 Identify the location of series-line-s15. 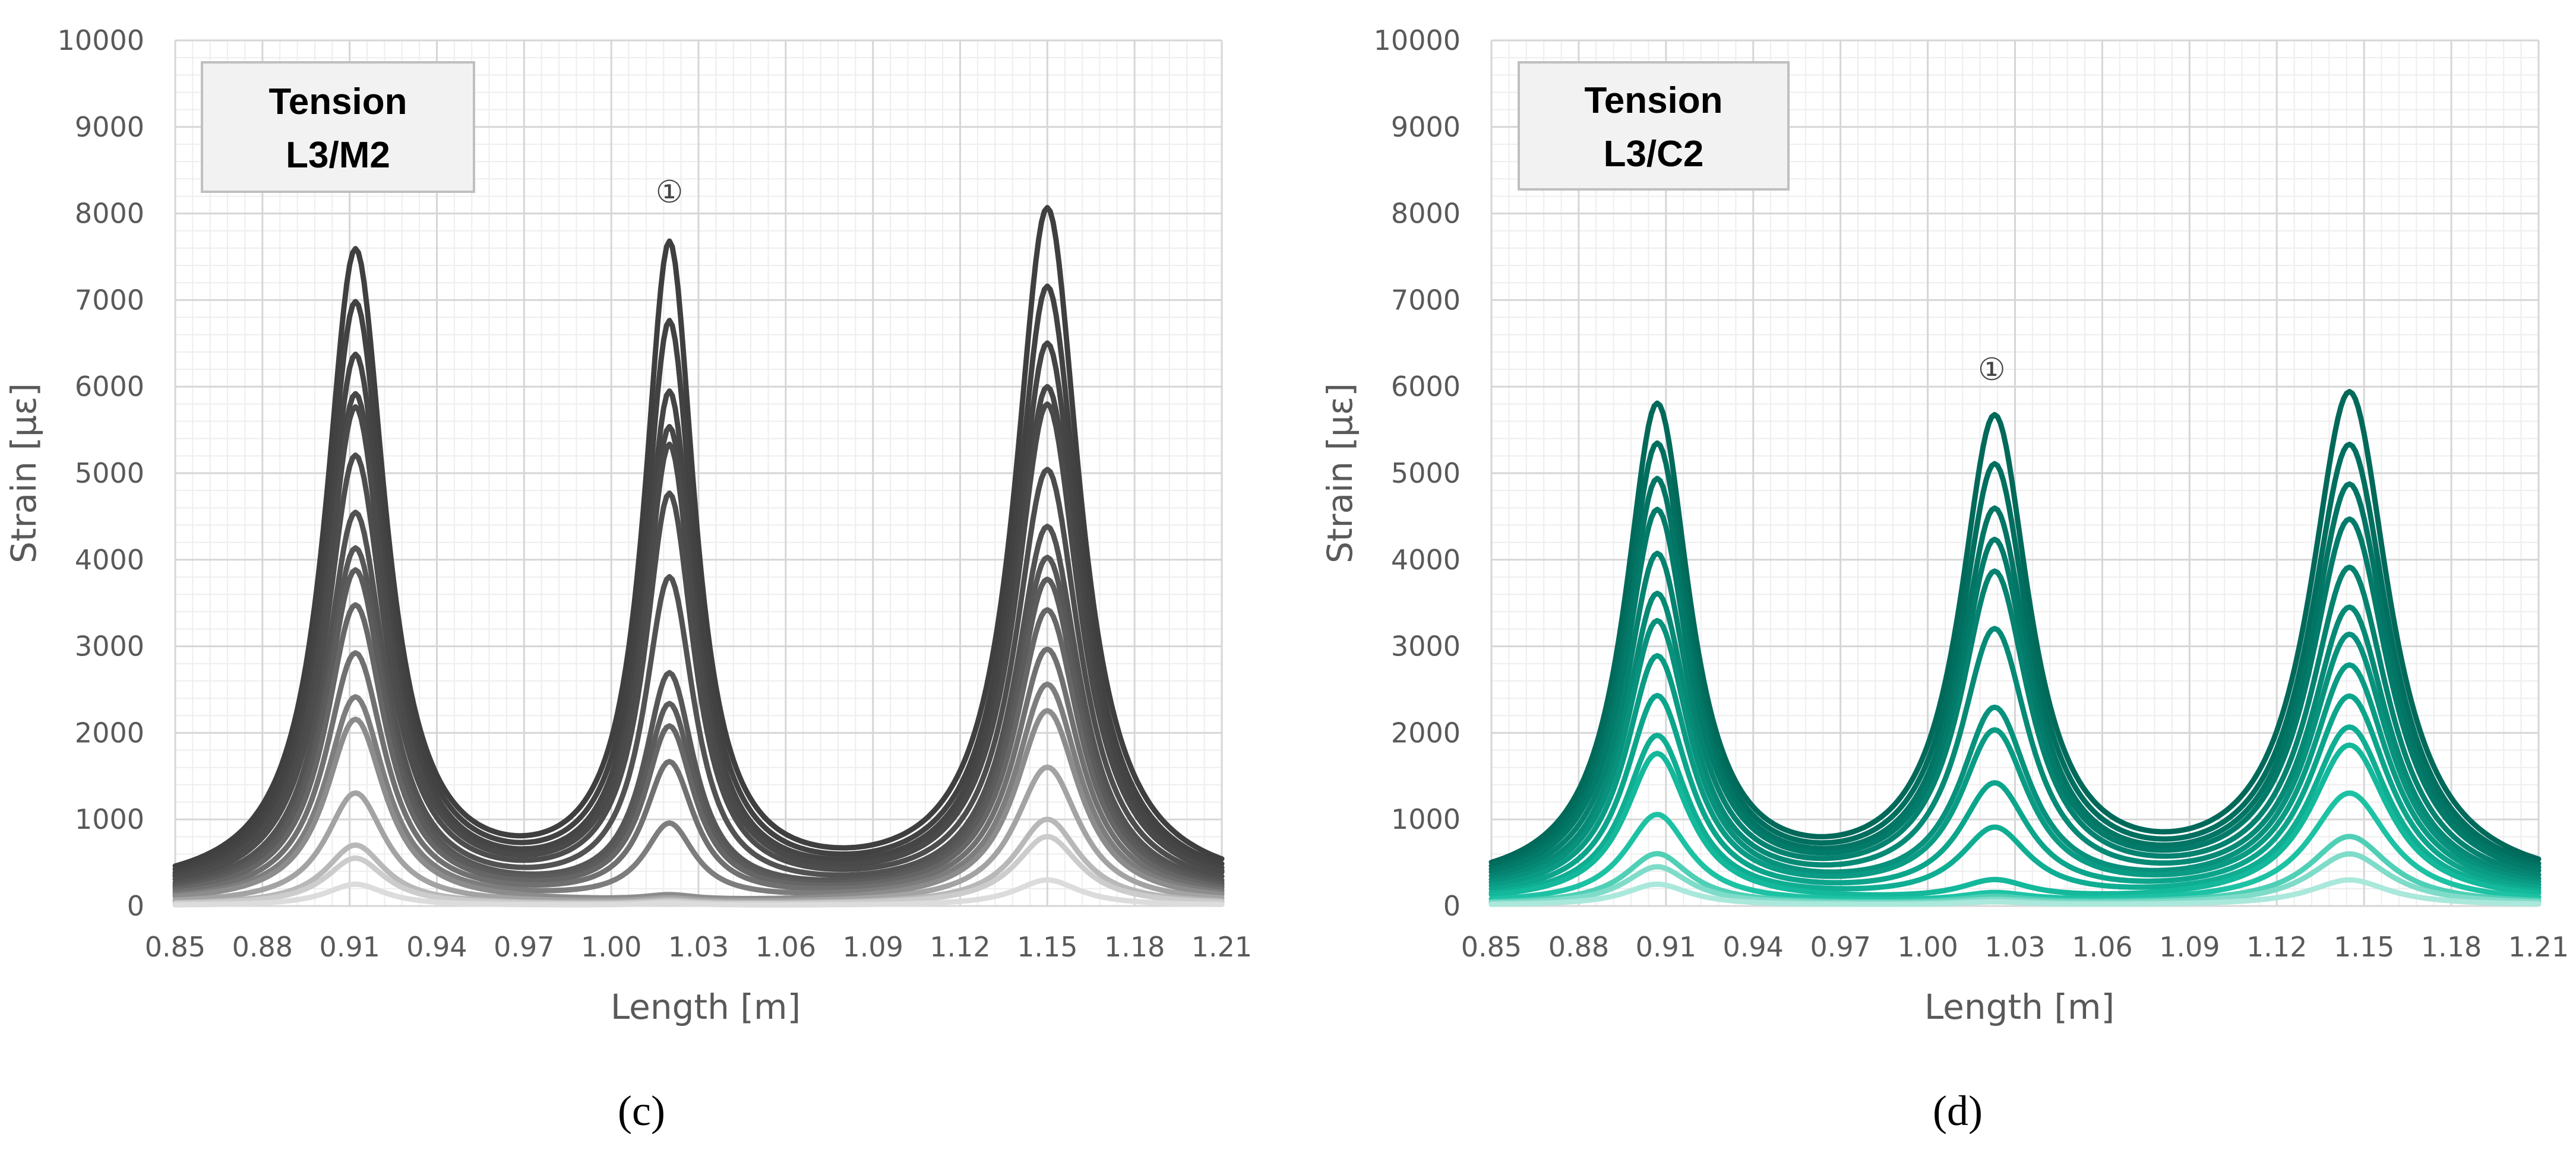
(2015, 892).